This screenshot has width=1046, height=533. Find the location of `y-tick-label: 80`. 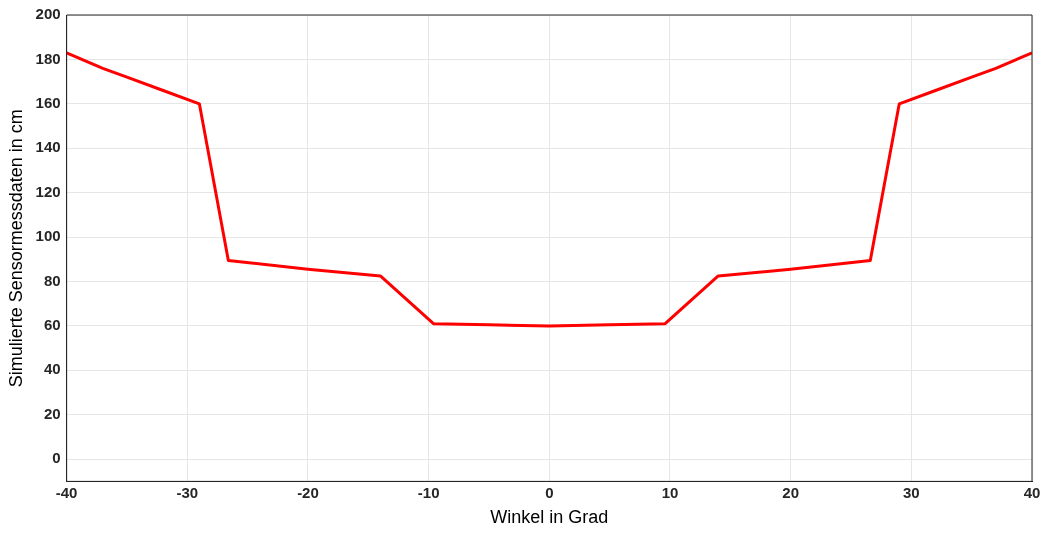

y-tick-label: 80 is located at coordinates (52, 280).